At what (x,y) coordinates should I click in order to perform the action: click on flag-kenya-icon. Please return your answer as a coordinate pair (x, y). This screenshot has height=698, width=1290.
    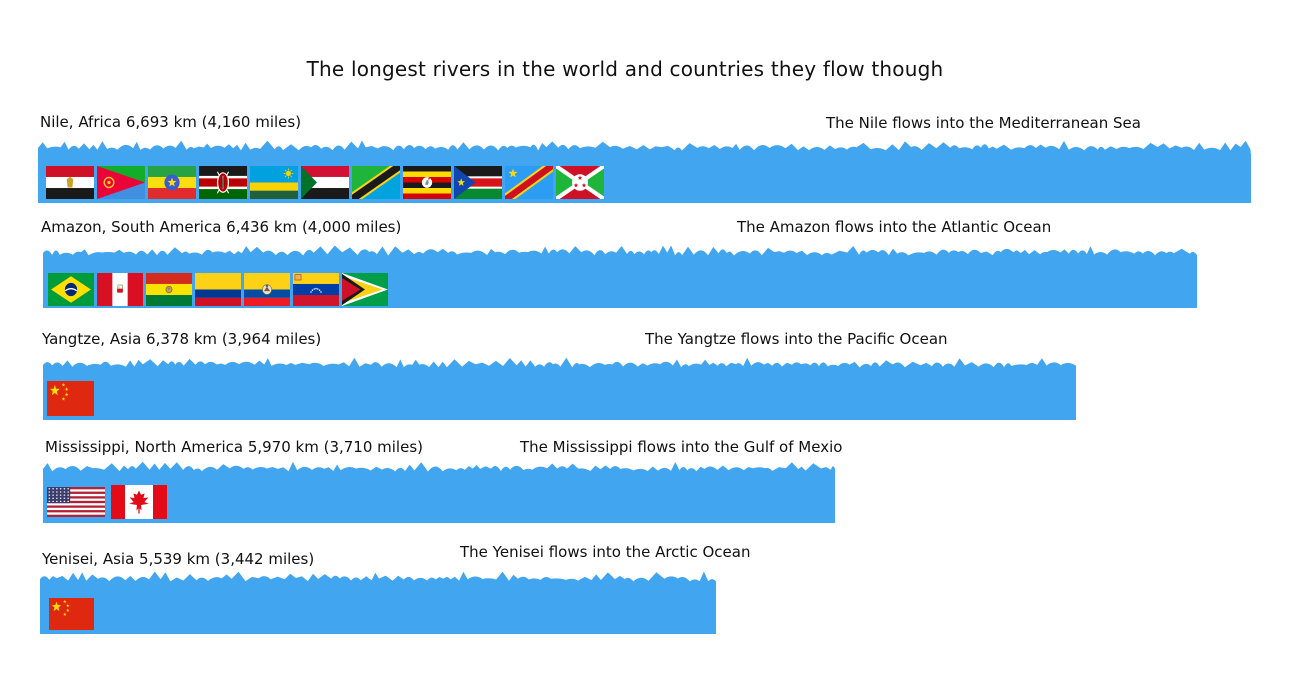
    Looking at the image, I should click on (223, 182).